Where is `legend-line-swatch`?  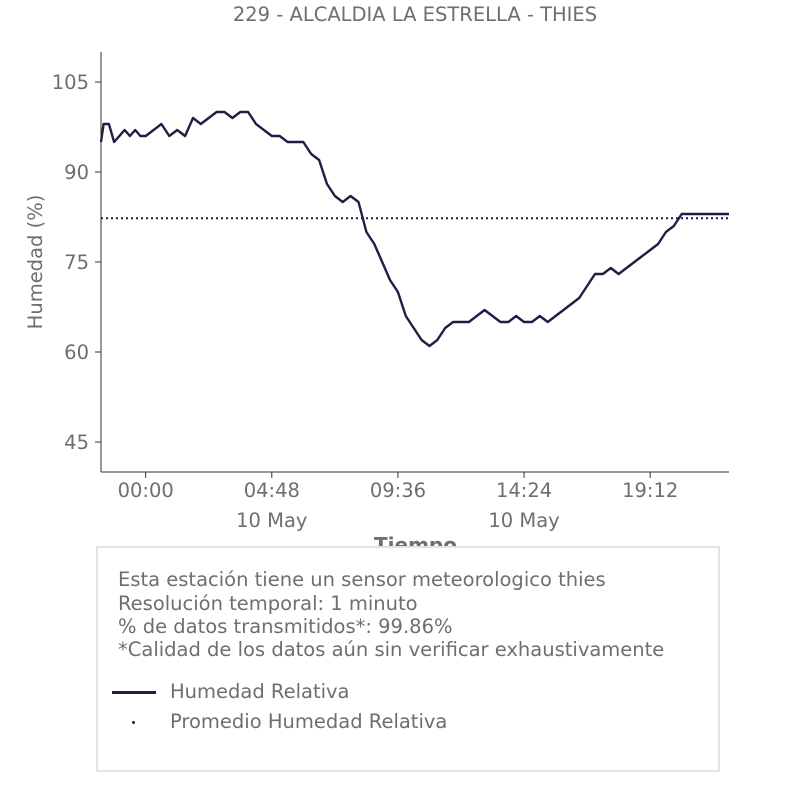
legend-line-swatch is located at coordinates (134, 692).